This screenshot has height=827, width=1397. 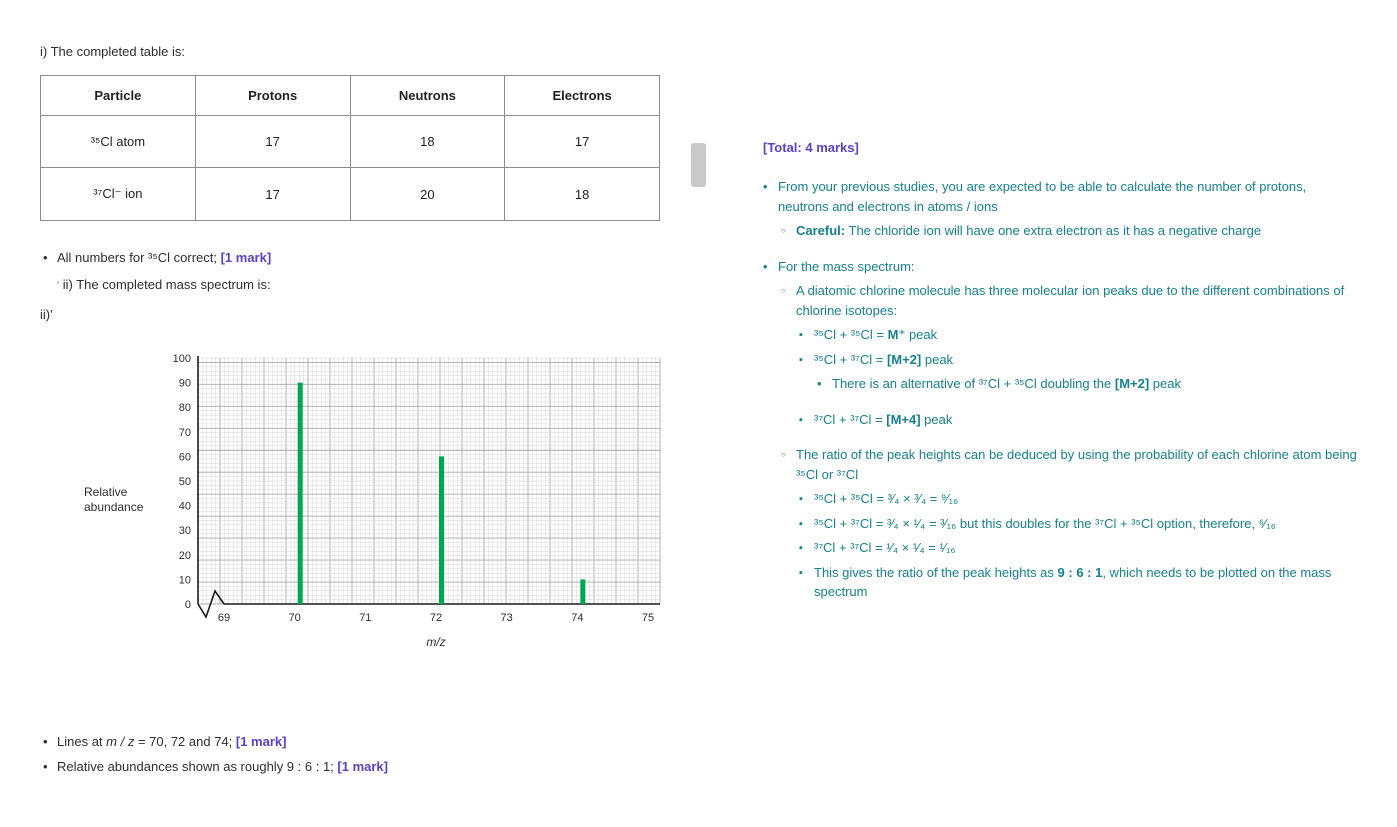 What do you see at coordinates (118, 141) in the screenshot?
I see `table-cell: ³⁵Cl atom` at bounding box center [118, 141].